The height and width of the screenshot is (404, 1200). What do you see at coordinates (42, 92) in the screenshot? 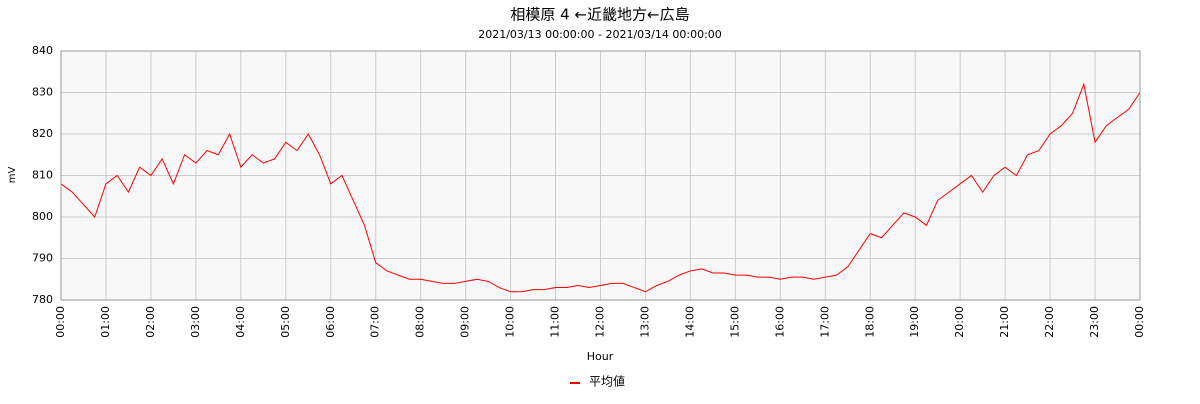
I see `y-tick-label: 830` at bounding box center [42, 92].